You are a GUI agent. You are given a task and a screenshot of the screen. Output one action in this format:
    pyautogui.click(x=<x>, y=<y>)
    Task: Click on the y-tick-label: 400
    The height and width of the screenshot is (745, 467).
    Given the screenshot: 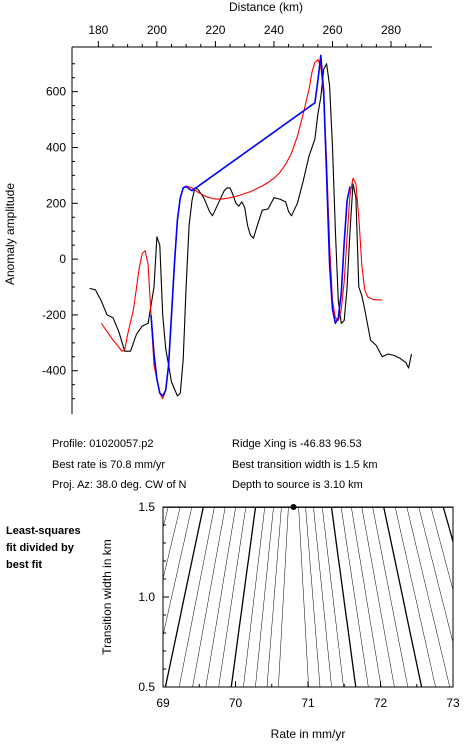 What is the action you would take?
    pyautogui.click(x=56, y=147)
    